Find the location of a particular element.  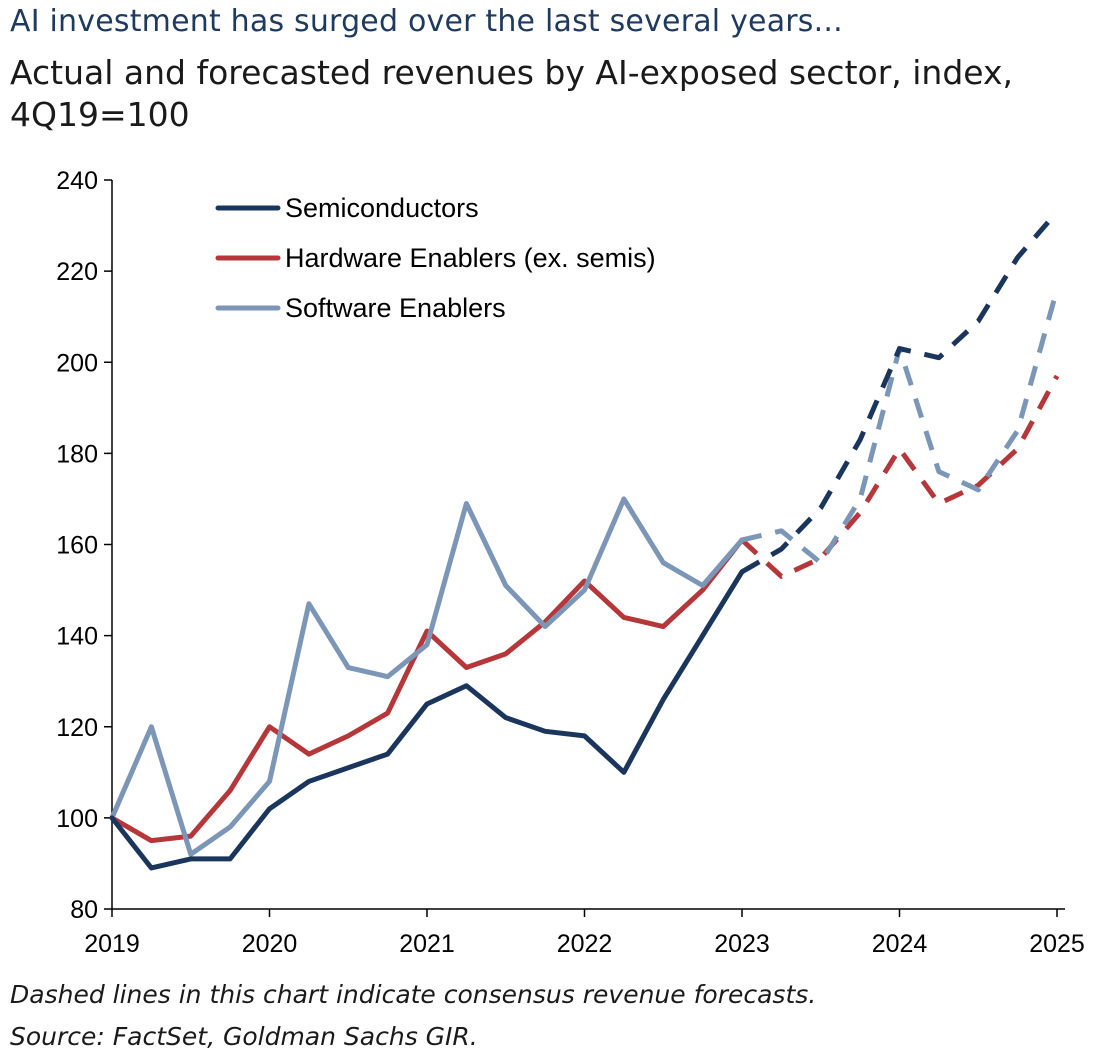

y-tick-label: 160 is located at coordinates (77, 546).